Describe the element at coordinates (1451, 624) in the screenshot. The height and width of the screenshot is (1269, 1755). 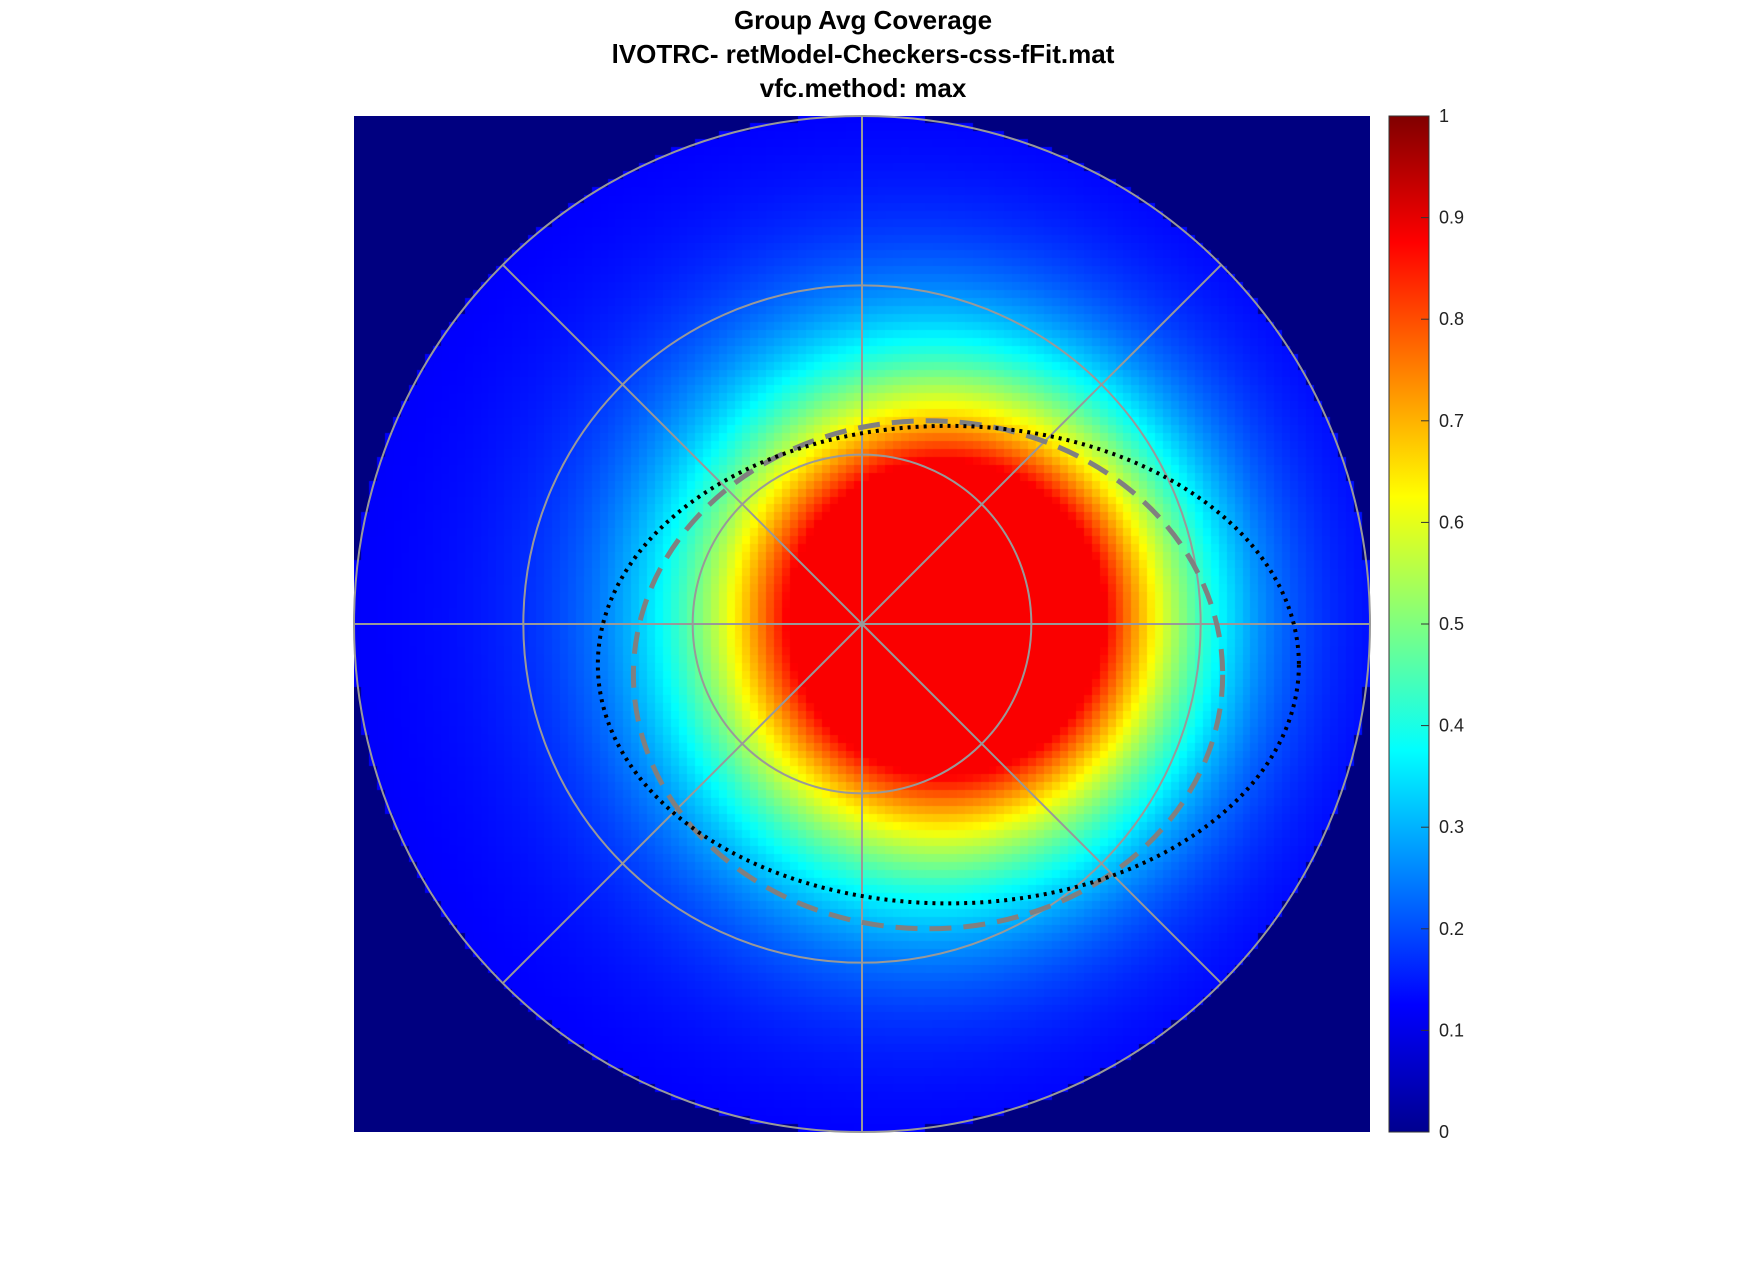
I see `colorbar-tick-label: 0.5` at that location.